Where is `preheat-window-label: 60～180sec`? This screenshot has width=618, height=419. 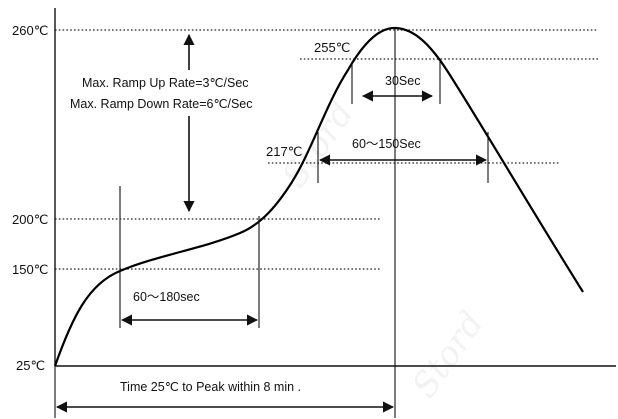
preheat-window-label: 60～180sec is located at coordinates (166, 297).